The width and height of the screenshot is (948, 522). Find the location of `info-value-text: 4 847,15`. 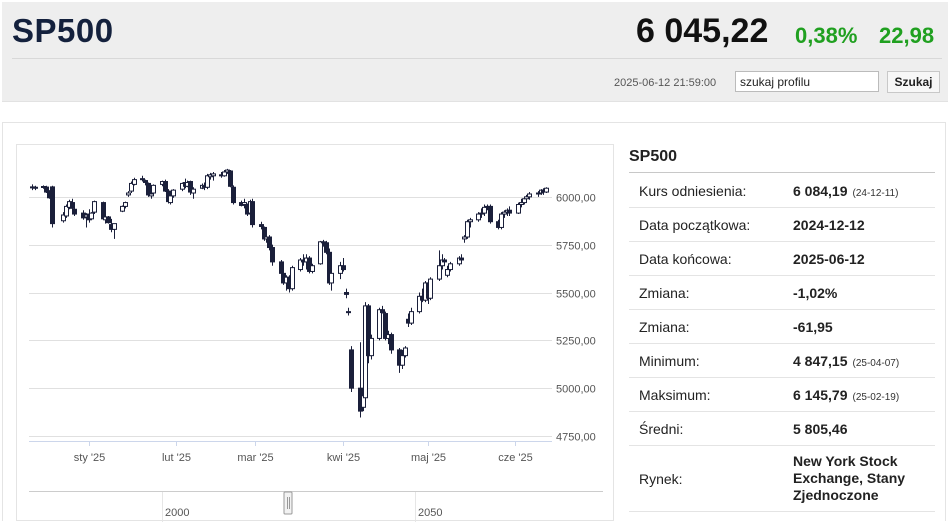

info-value-text: 4 847,15 is located at coordinates (820, 360).